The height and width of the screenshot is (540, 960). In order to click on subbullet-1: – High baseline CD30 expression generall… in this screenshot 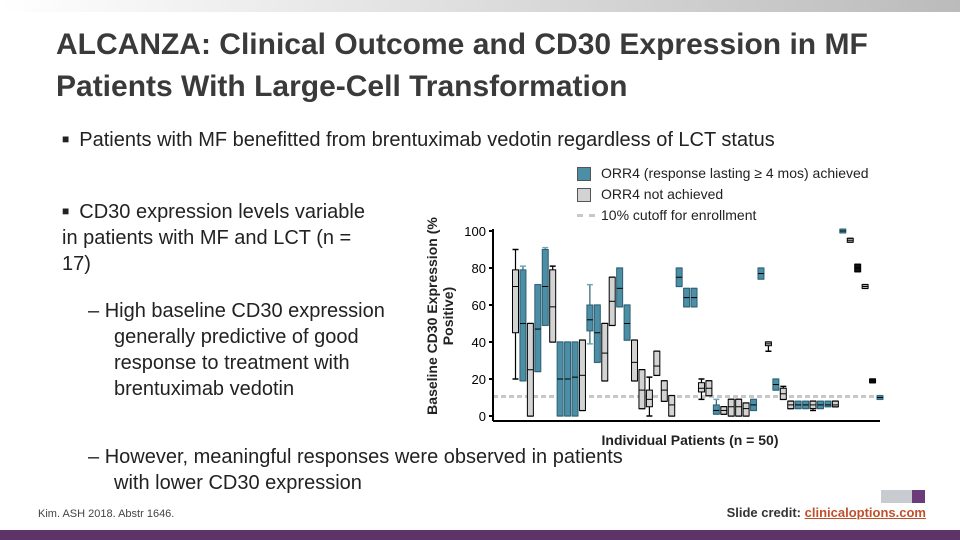, I will do `click(236, 350)`.